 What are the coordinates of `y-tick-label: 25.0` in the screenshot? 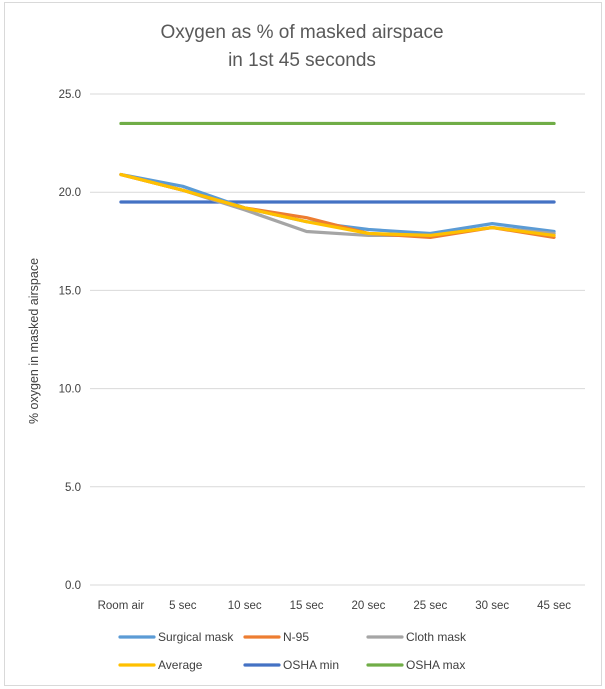 It's located at (70, 95).